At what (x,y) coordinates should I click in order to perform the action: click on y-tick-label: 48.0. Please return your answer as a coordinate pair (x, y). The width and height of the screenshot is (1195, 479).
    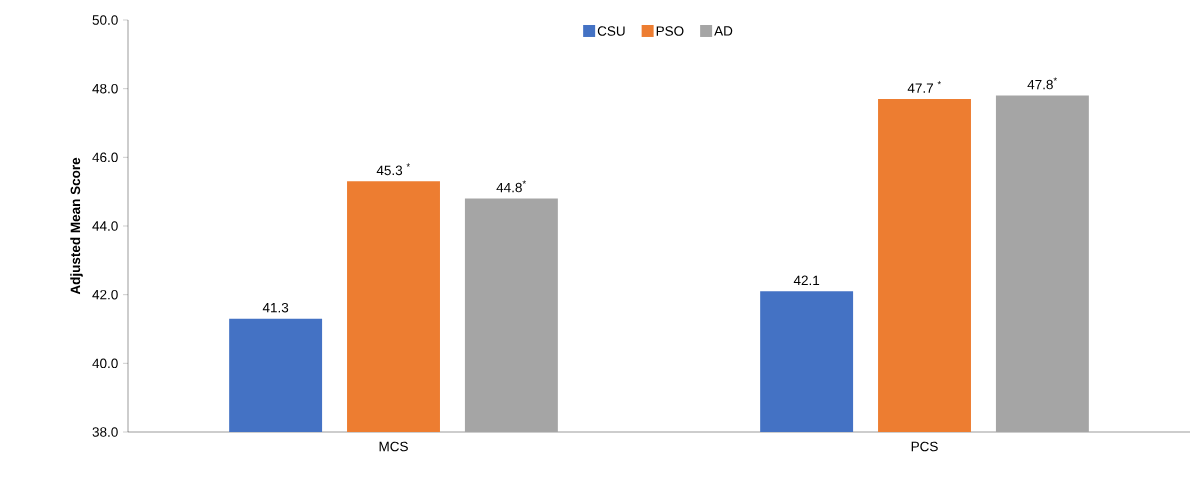
    Looking at the image, I should click on (105, 88).